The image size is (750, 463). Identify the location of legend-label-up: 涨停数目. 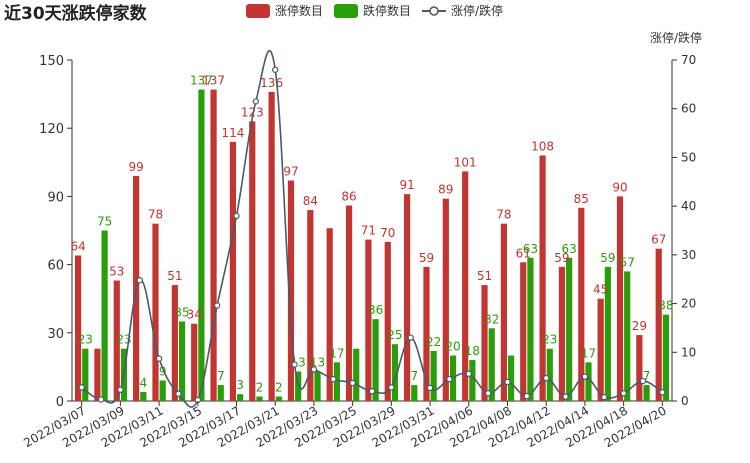
(299, 10).